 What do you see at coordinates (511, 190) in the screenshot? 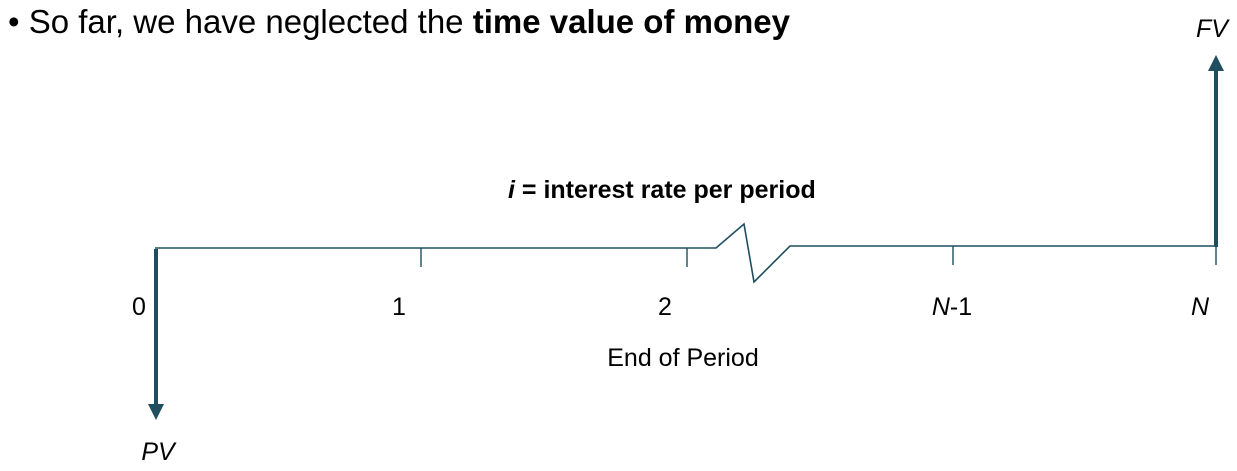
I see `interest-rate-symbol: i` at bounding box center [511, 190].